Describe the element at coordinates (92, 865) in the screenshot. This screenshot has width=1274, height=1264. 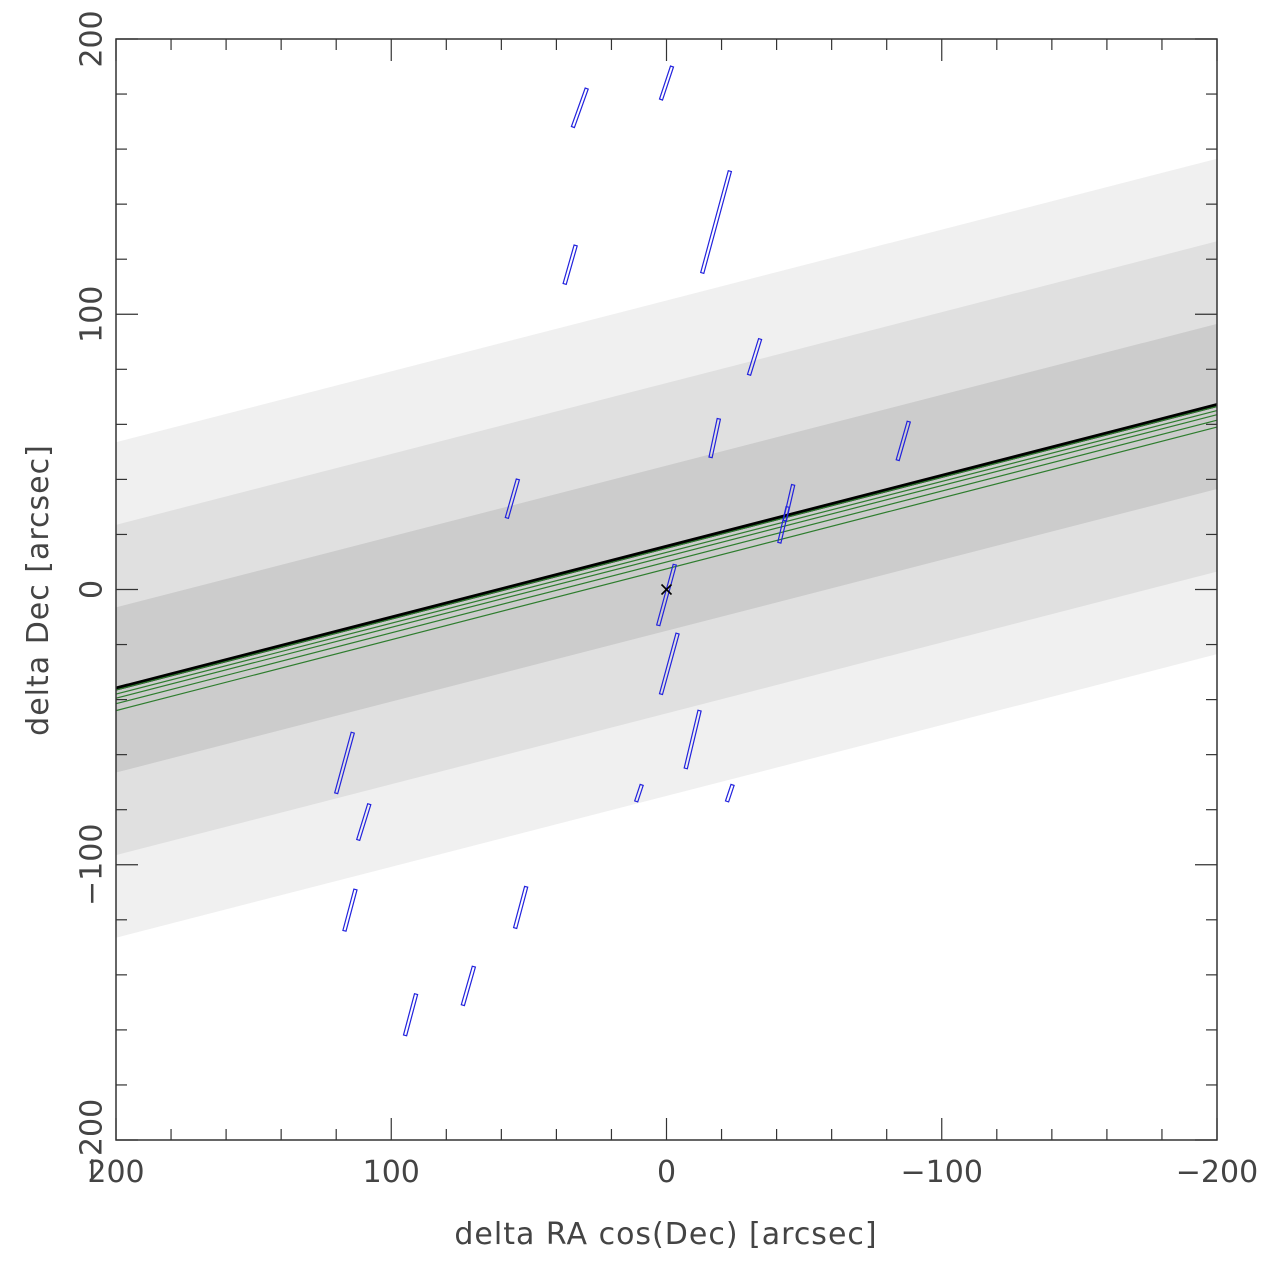
I see `y-tick-label: −100` at that location.